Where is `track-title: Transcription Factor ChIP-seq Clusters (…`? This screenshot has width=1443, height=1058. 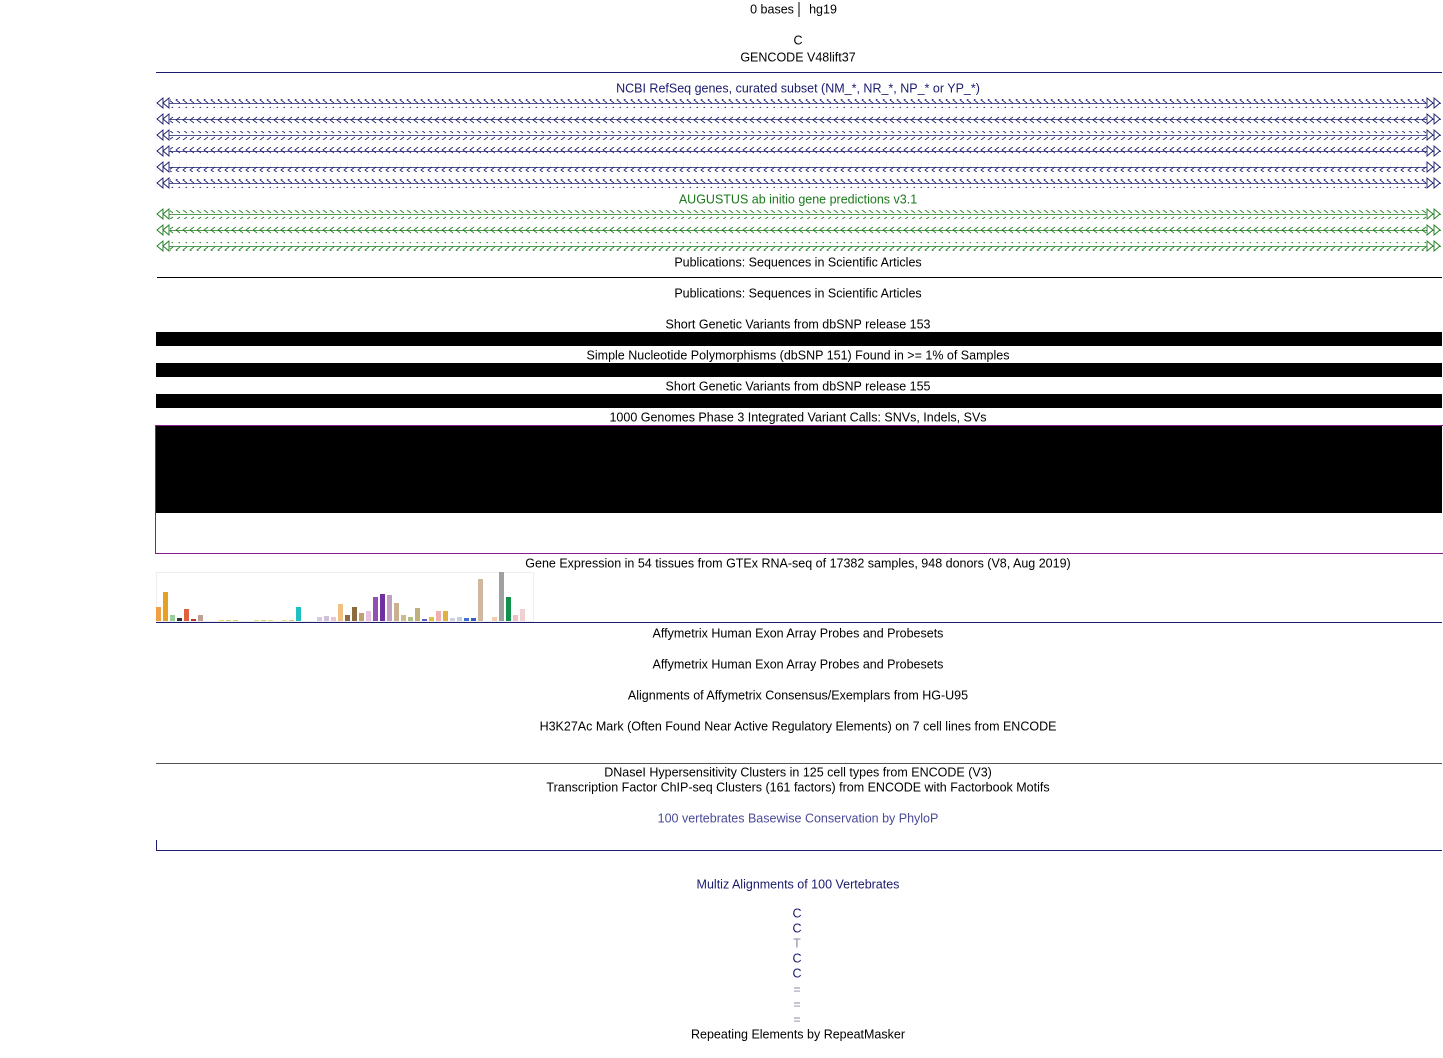 track-title: Transcription Factor ChIP-seq Clusters (… is located at coordinates (797, 787).